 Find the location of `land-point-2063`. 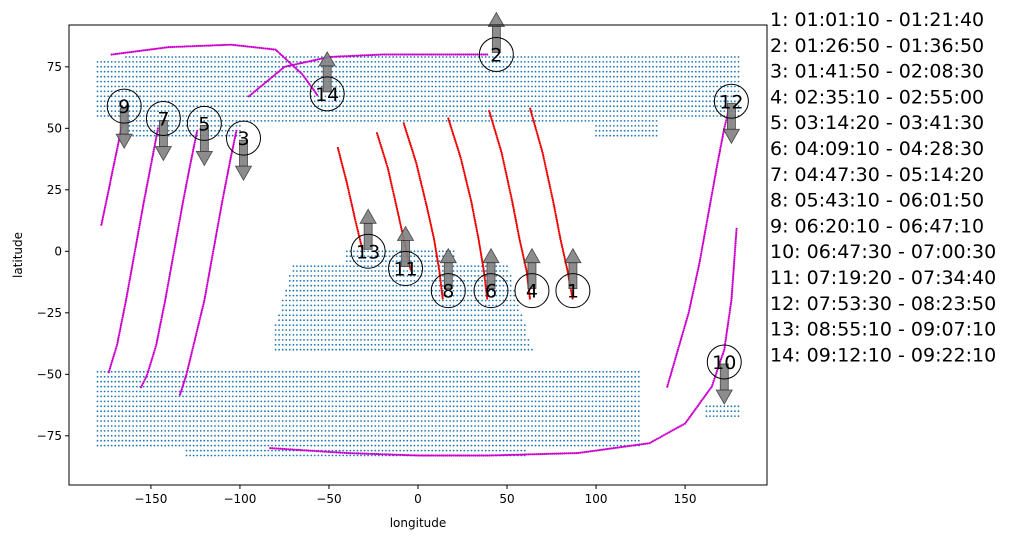

land-point-2063 is located at coordinates (564, 71).